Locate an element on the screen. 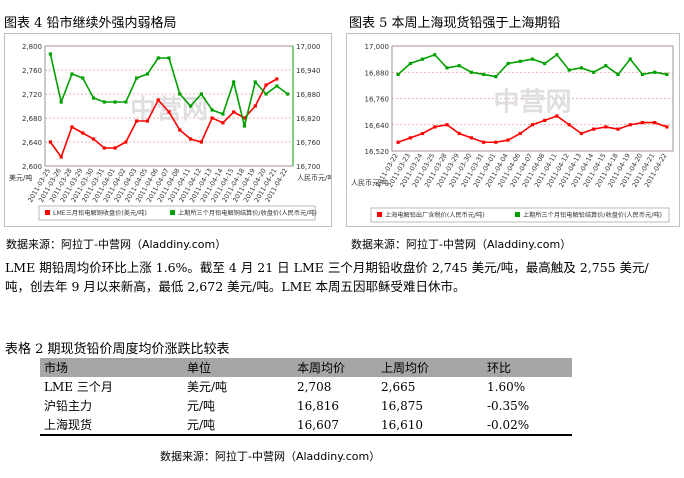 Image resolution: width=684 pixels, height=478 pixels. table-cell: 16,816 is located at coordinates (318, 405).